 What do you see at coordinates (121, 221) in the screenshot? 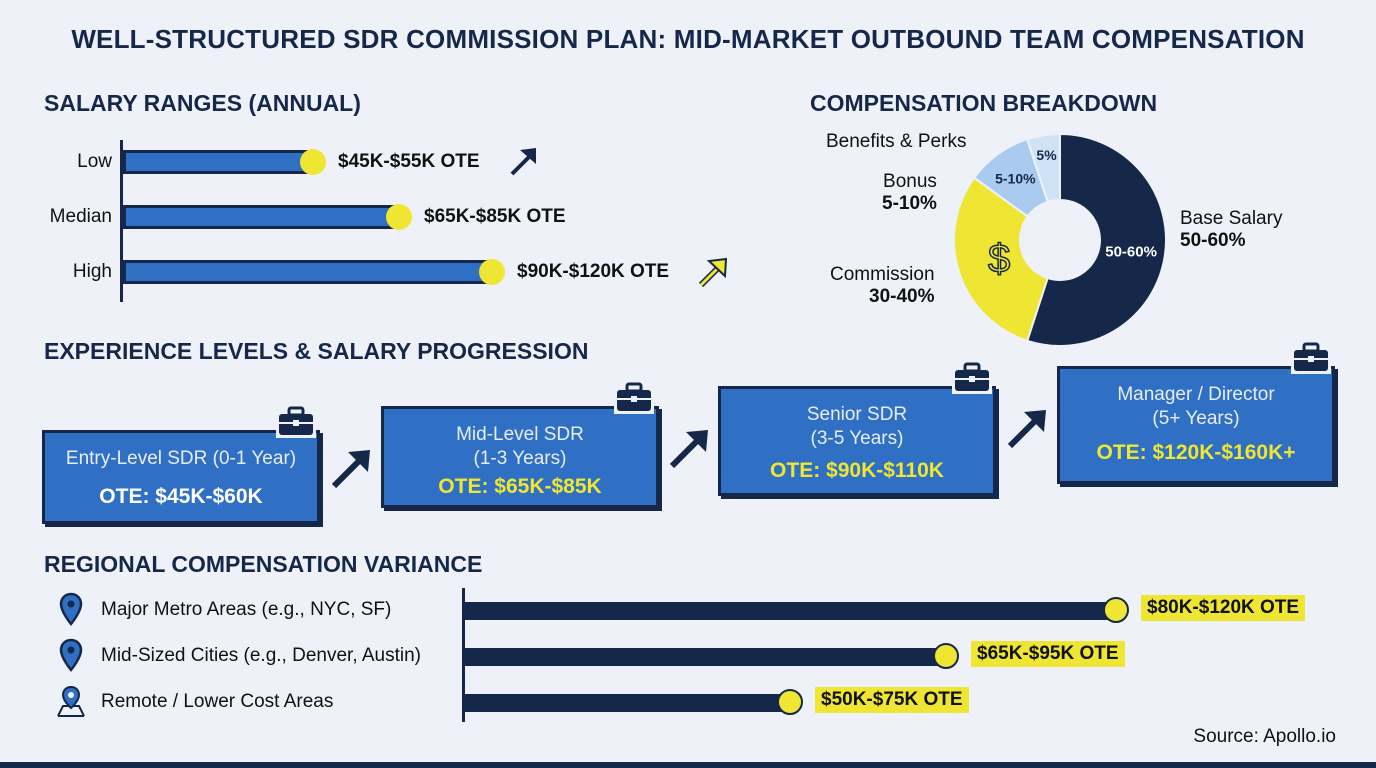
I see `salary-axis` at bounding box center [121, 221].